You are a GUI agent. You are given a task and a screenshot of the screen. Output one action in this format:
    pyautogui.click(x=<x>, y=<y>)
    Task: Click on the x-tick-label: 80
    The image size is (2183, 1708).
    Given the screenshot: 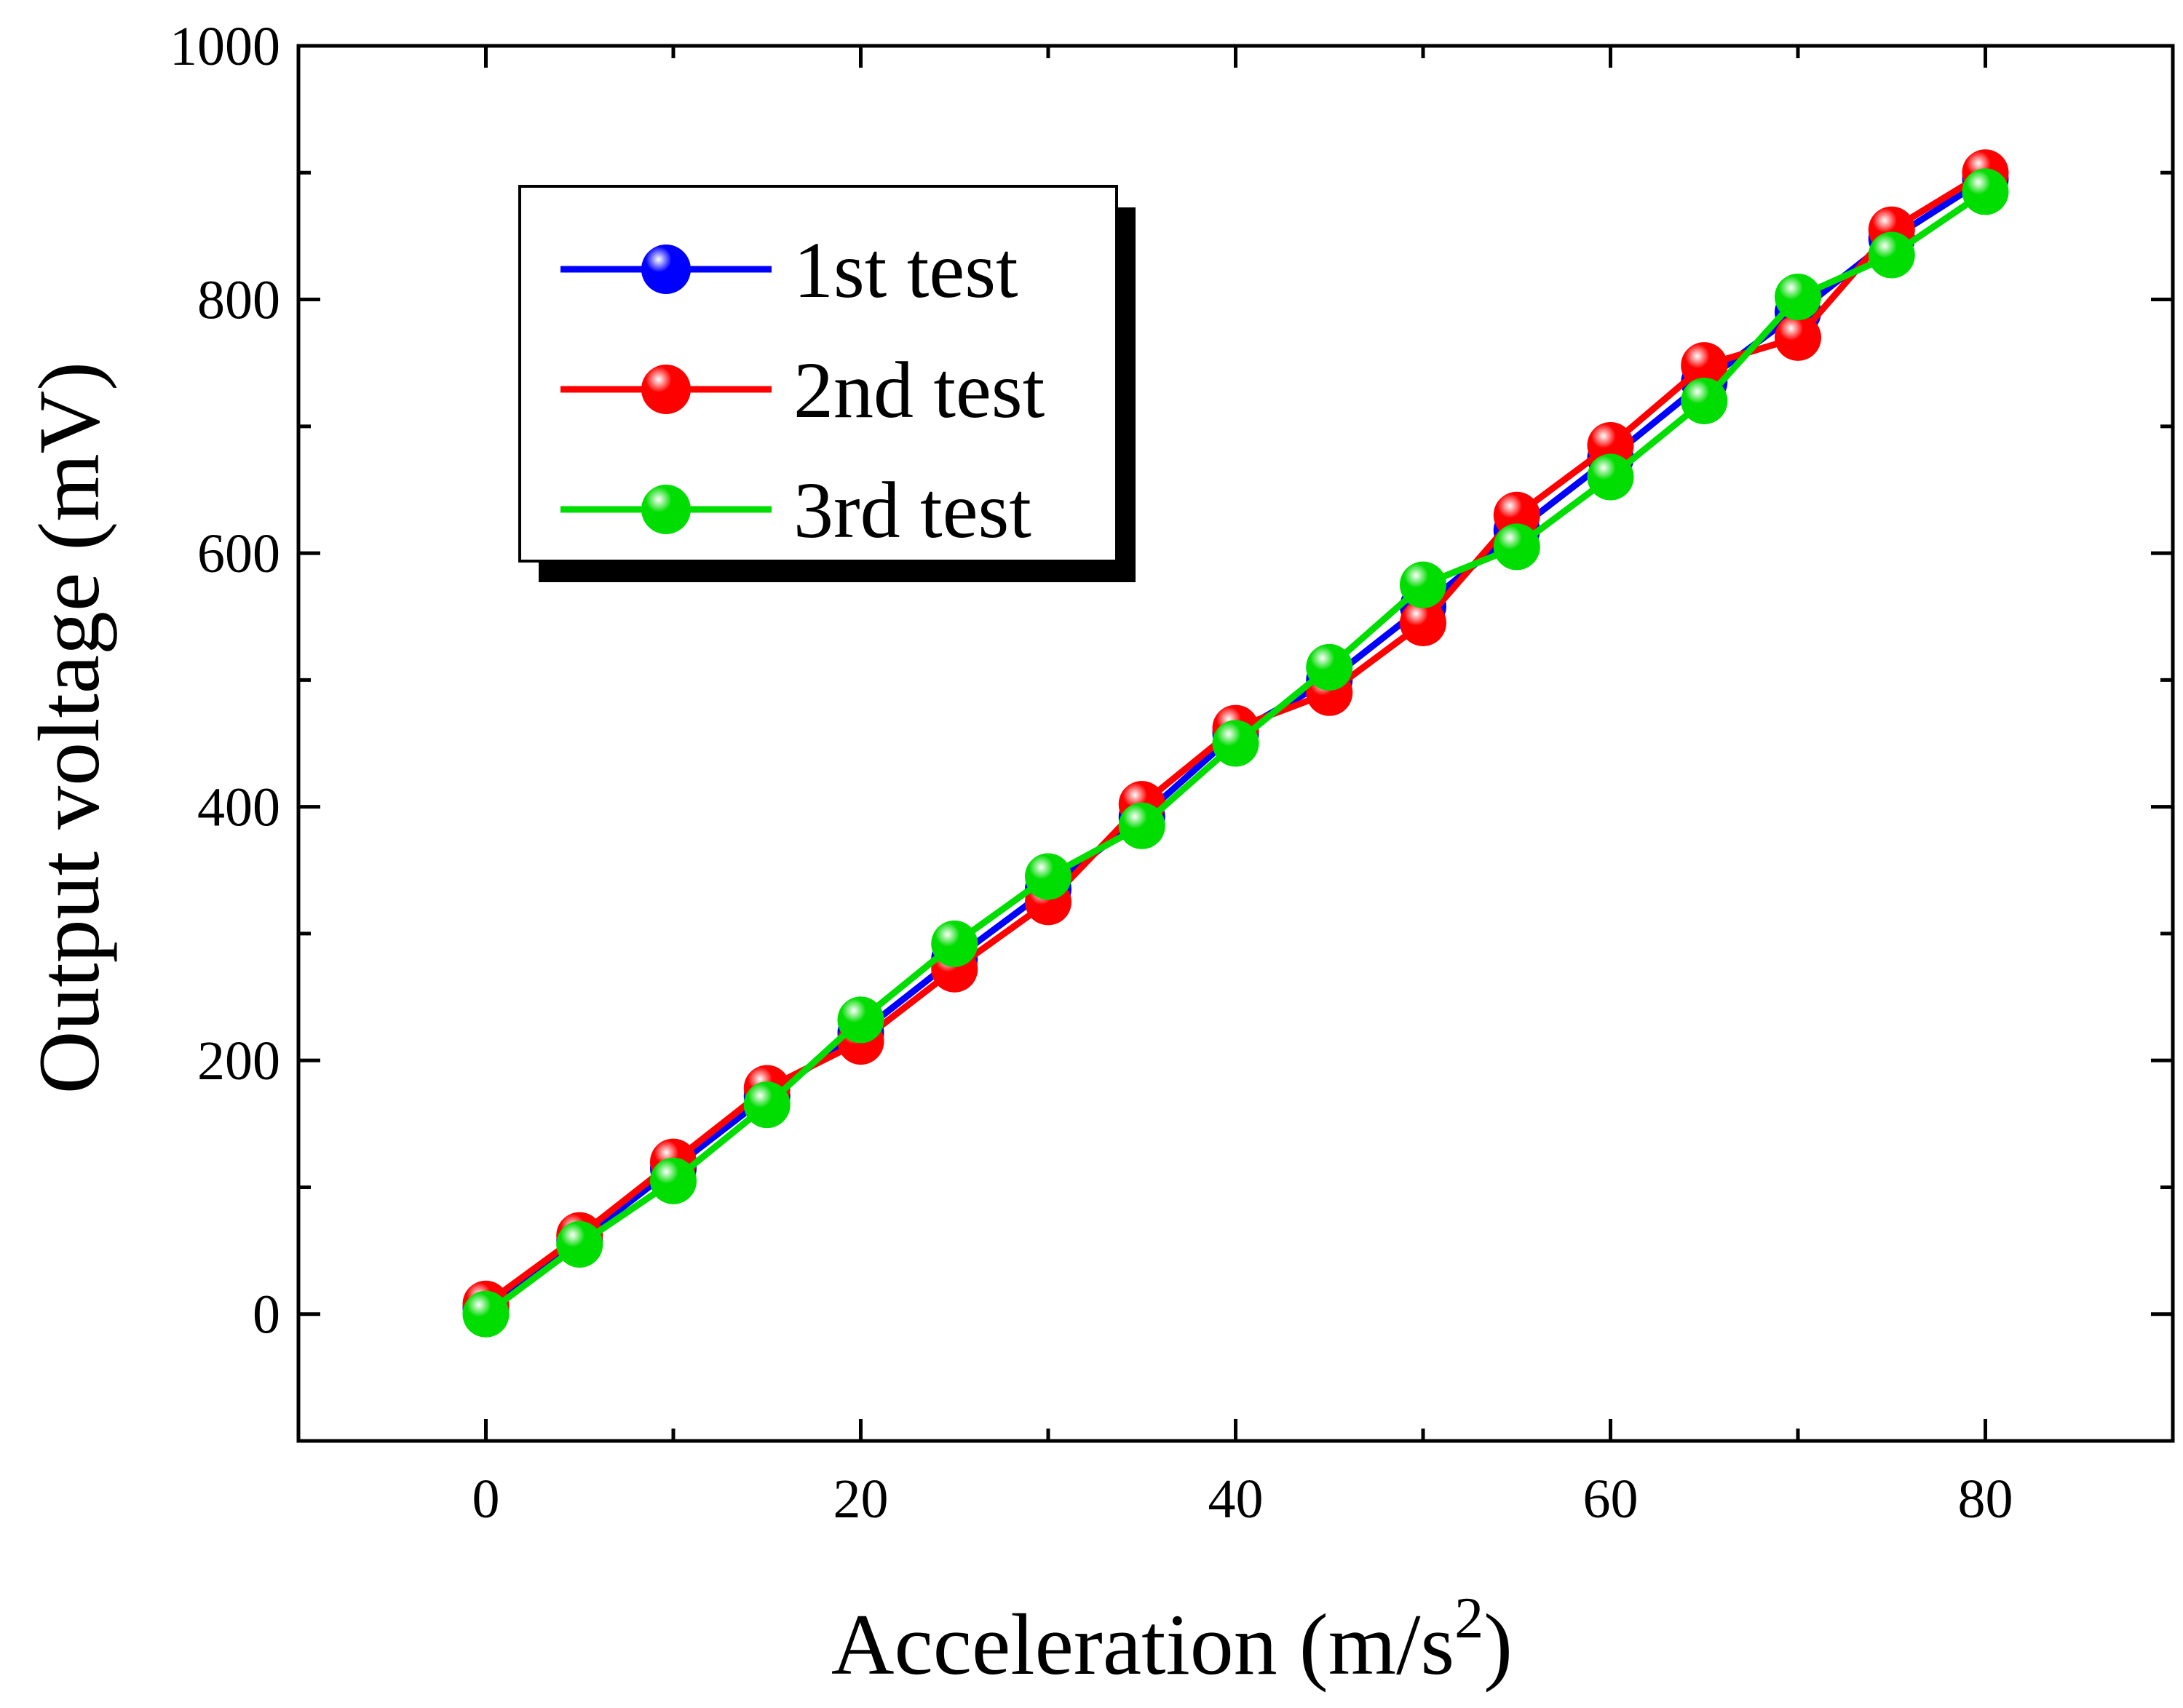 What is the action you would take?
    pyautogui.click(x=1985, y=1499)
    